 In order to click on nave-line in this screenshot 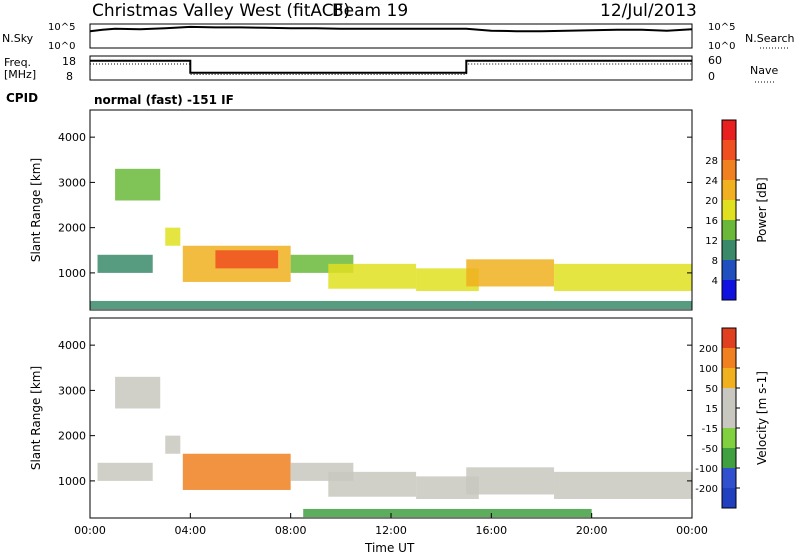, I will do `click(391, 69)`.